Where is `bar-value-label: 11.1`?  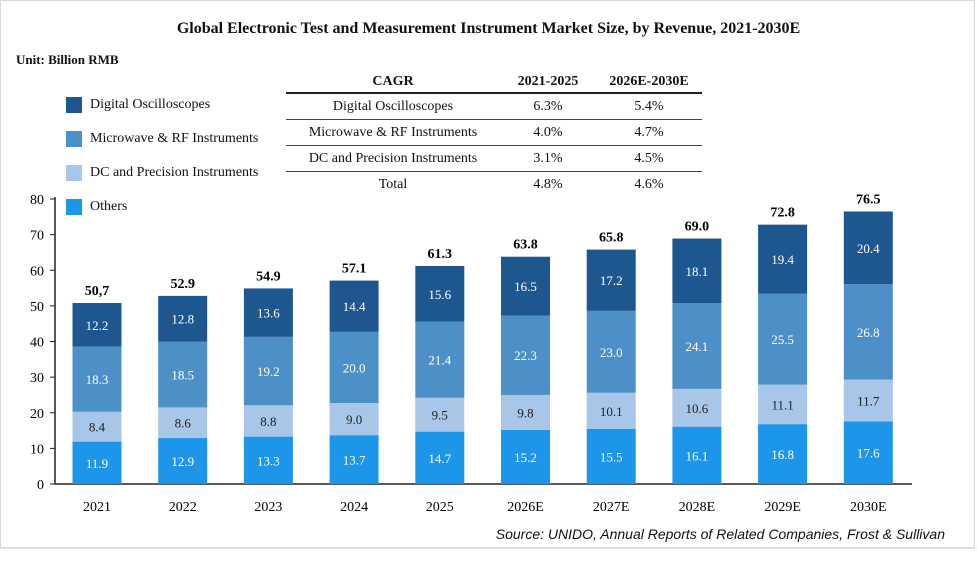 bar-value-label: 11.1 is located at coordinates (782, 404).